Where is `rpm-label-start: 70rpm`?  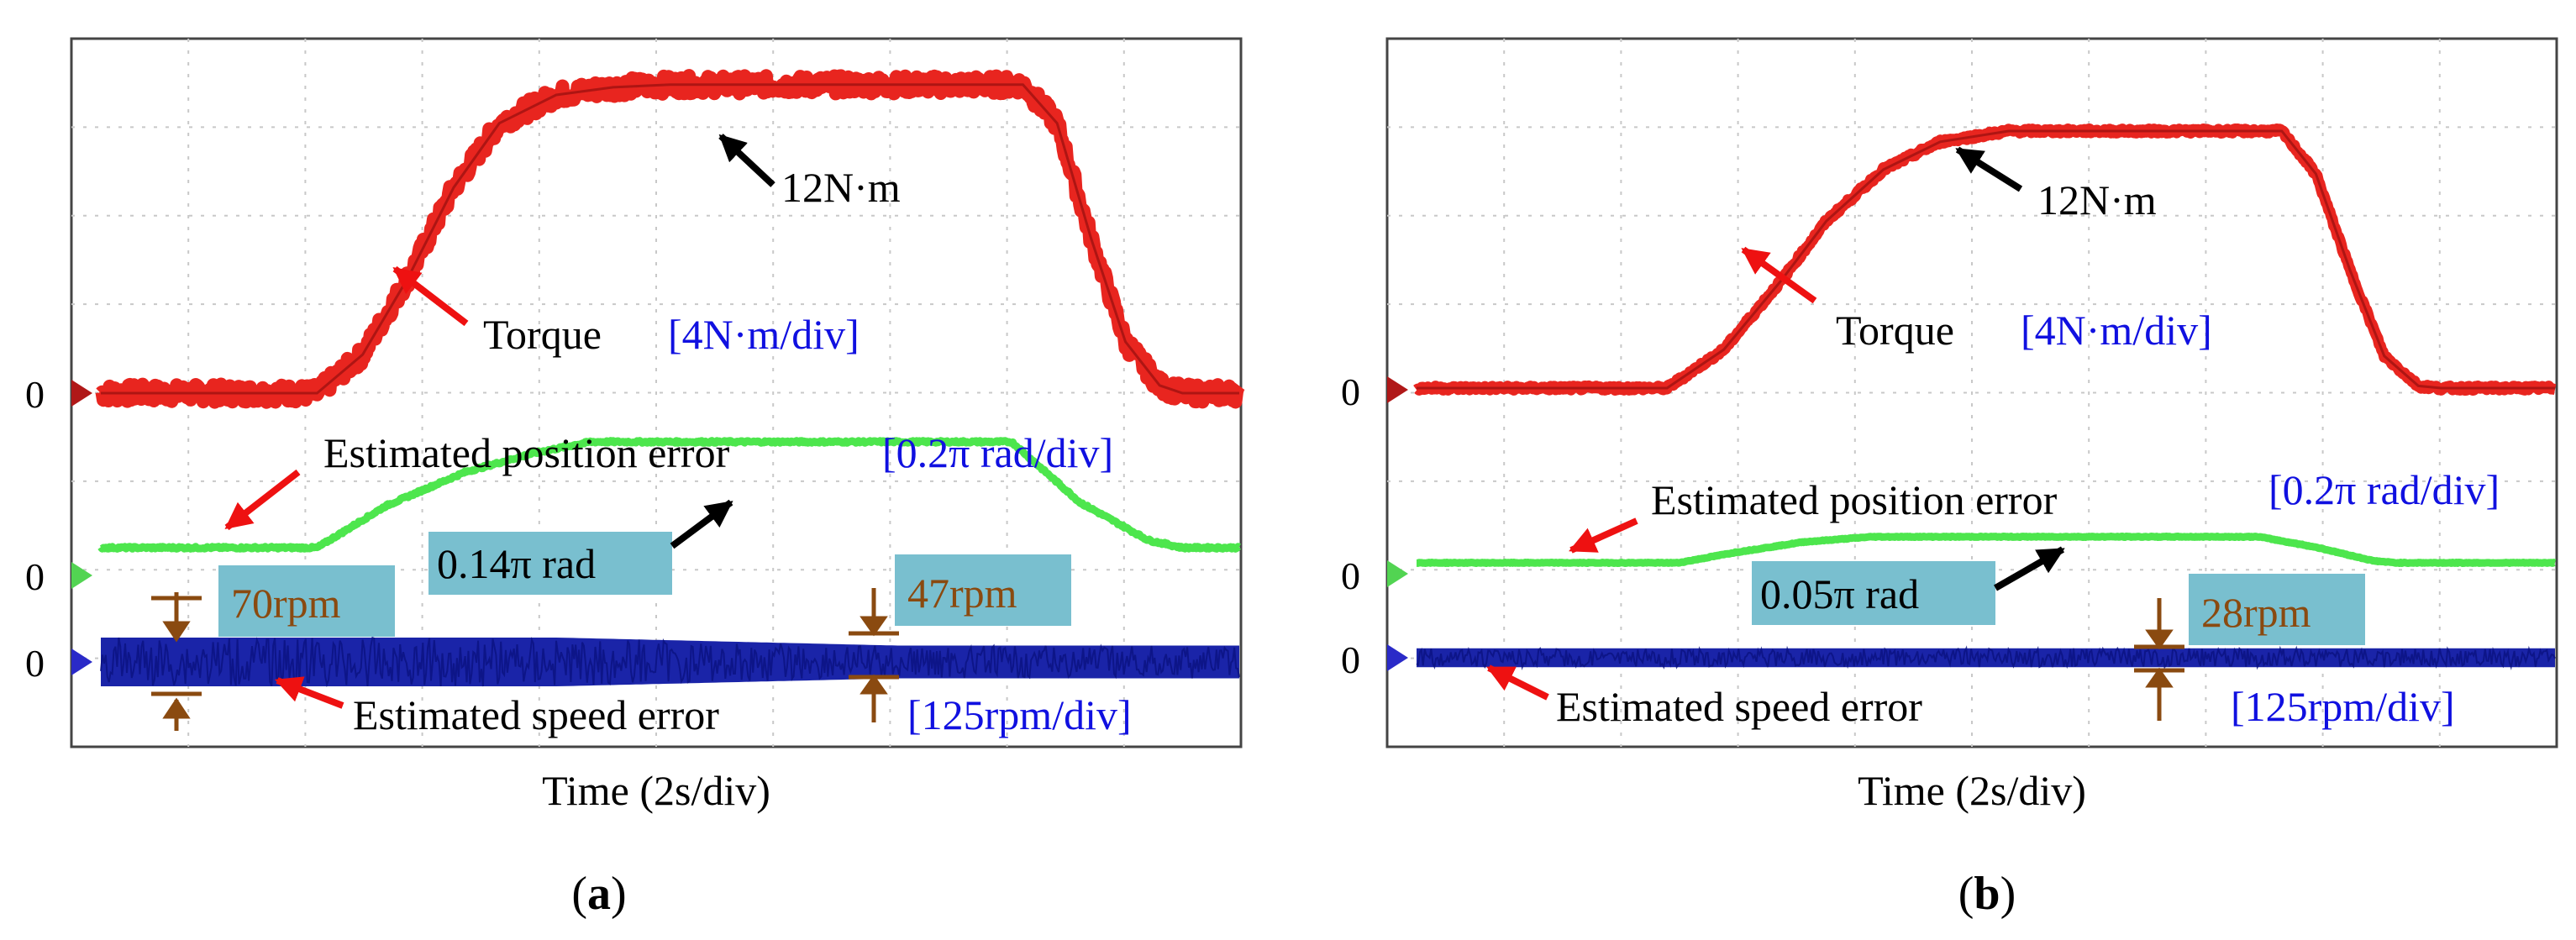 rpm-label-start: 70rpm is located at coordinates (286, 603).